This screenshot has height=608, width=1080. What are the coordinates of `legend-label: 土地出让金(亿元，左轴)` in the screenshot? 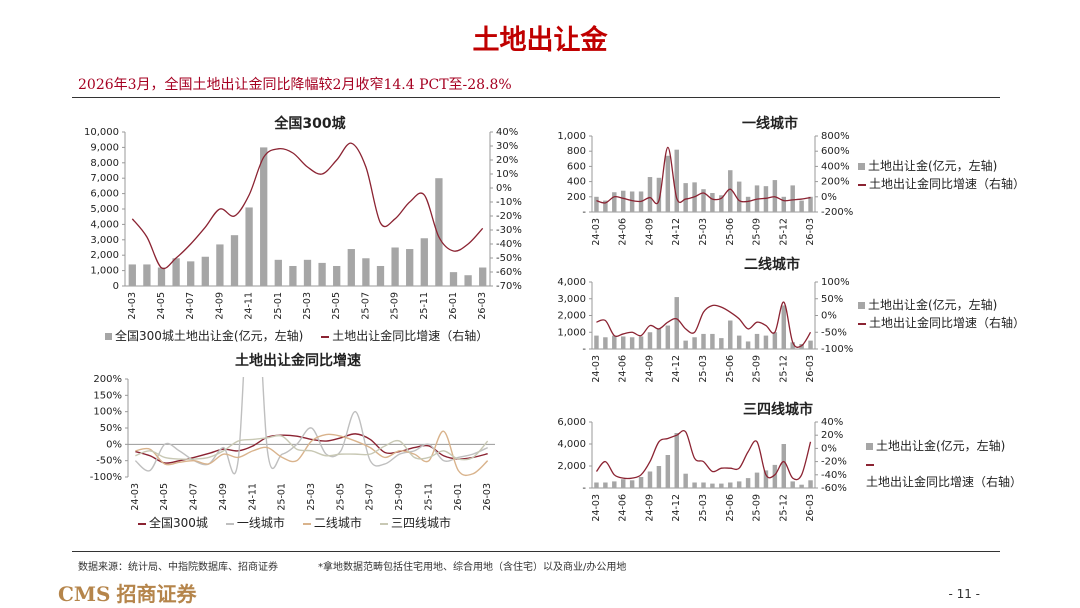 It's located at (941, 446).